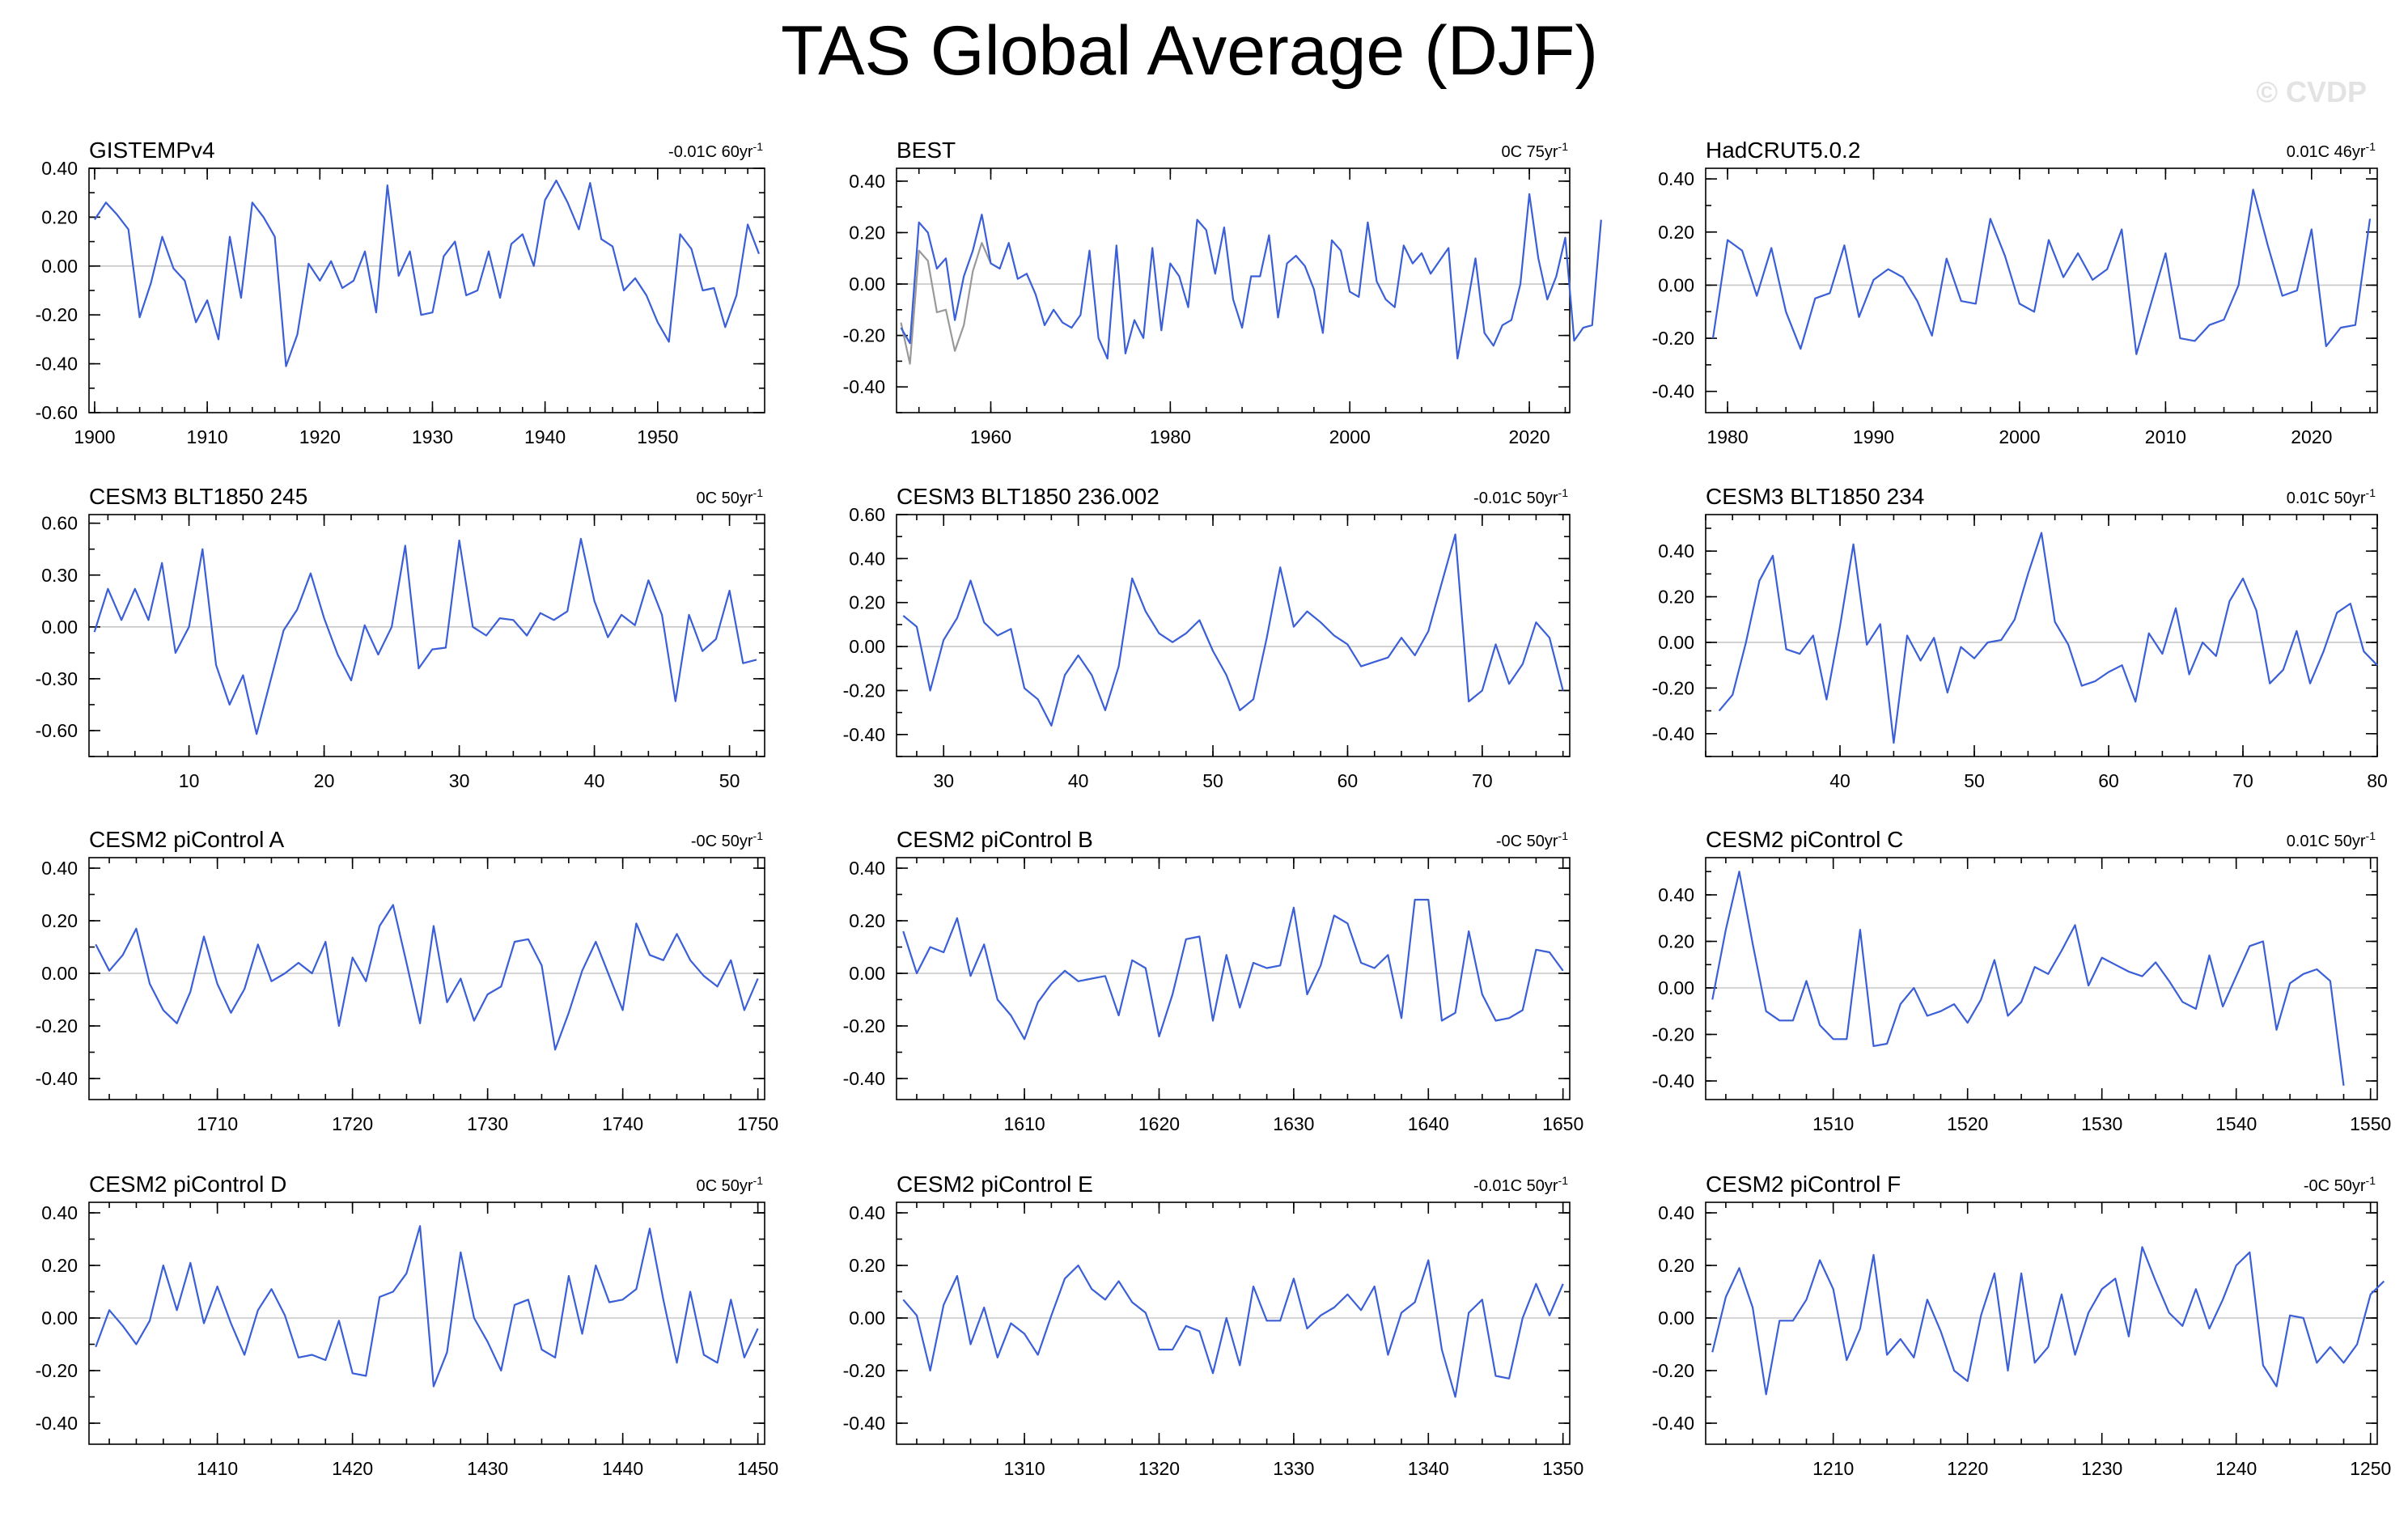  Describe the element at coordinates (622, 1123) in the screenshot. I see `x-tick-label: 1740` at that location.